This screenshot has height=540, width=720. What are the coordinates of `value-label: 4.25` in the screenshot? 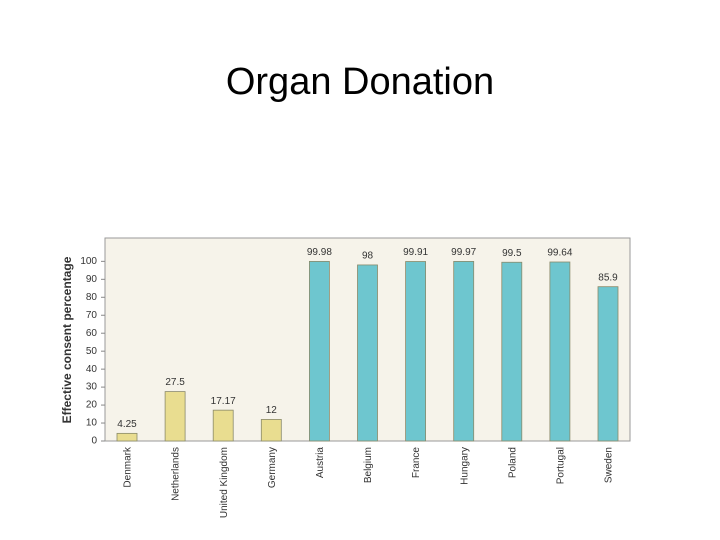 It's located at (127, 424).